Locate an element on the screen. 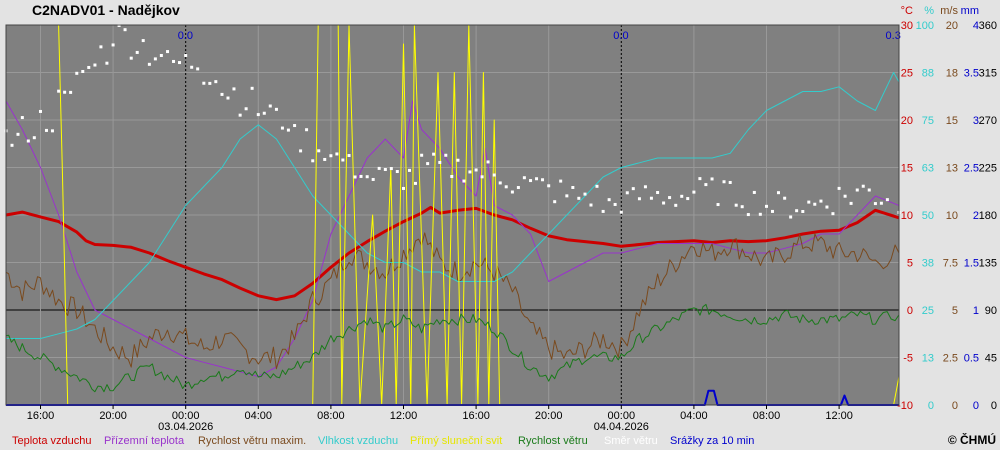  legend-item: Rychlost větru maxim. is located at coordinates (252, 441).